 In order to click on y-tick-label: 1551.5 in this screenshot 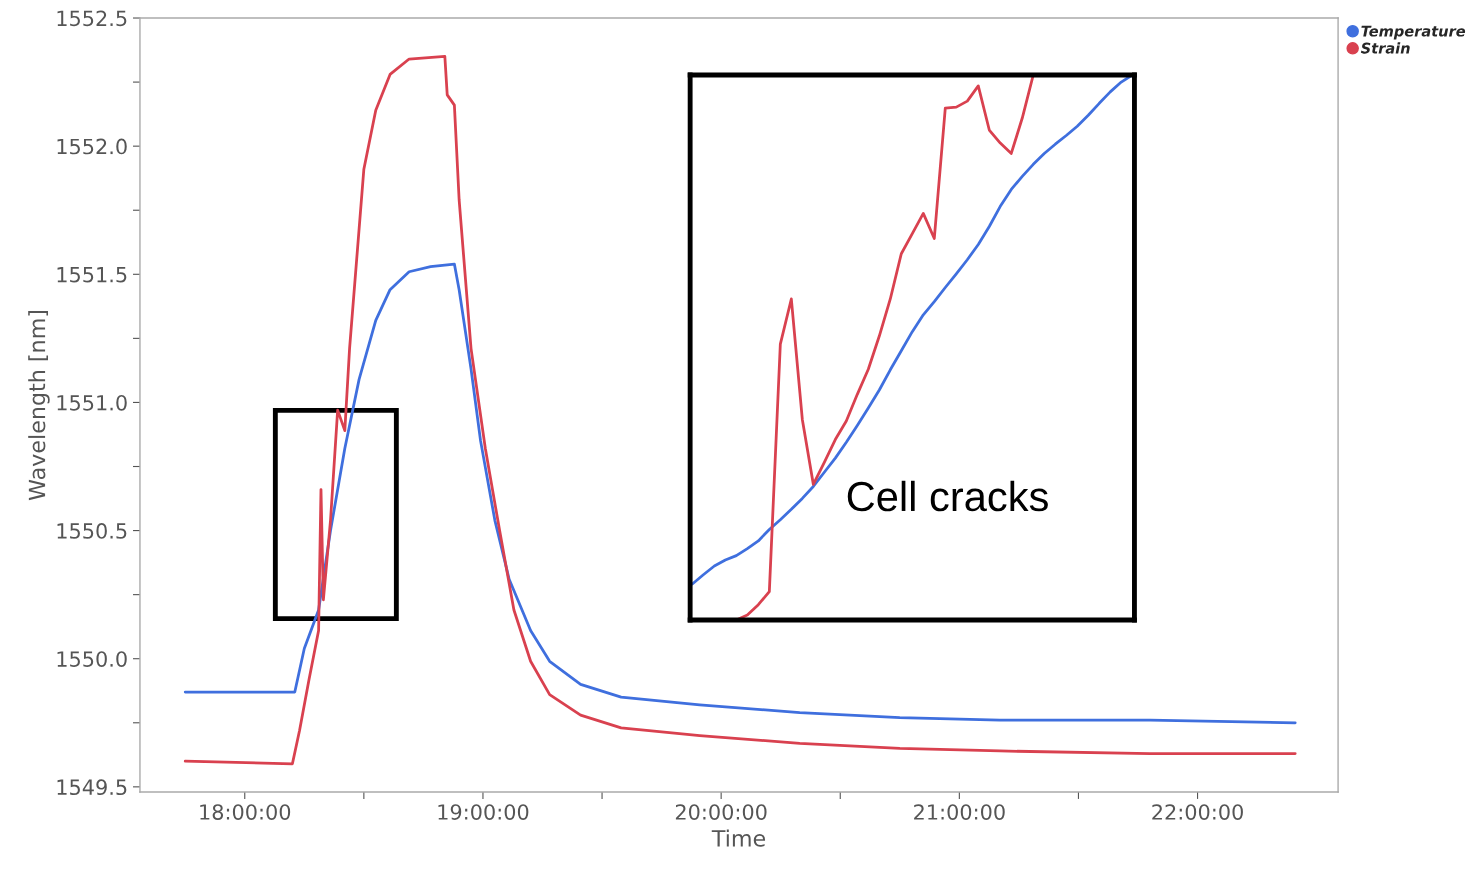, I will do `click(92, 275)`.